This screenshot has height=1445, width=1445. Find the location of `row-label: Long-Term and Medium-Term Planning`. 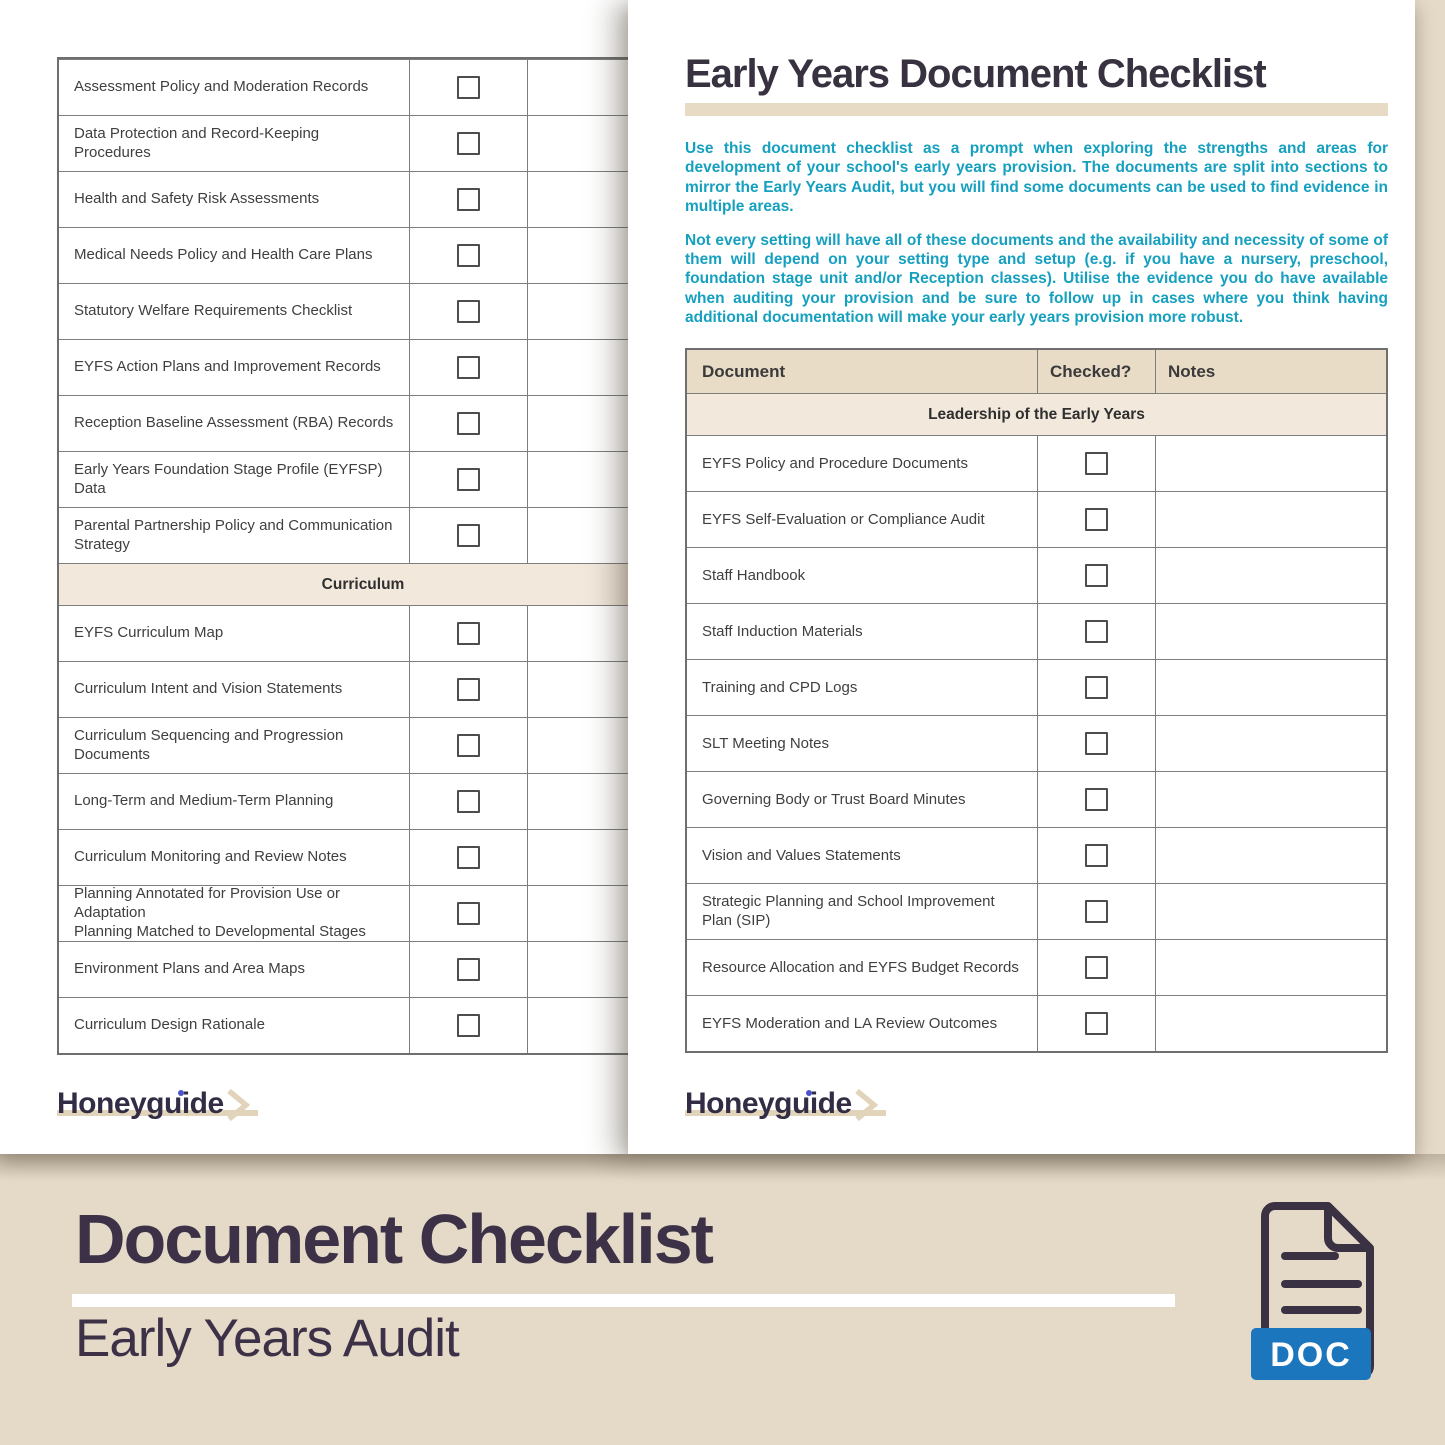

row-label: Long-Term and Medium-Term Planning is located at coordinates (234, 801).